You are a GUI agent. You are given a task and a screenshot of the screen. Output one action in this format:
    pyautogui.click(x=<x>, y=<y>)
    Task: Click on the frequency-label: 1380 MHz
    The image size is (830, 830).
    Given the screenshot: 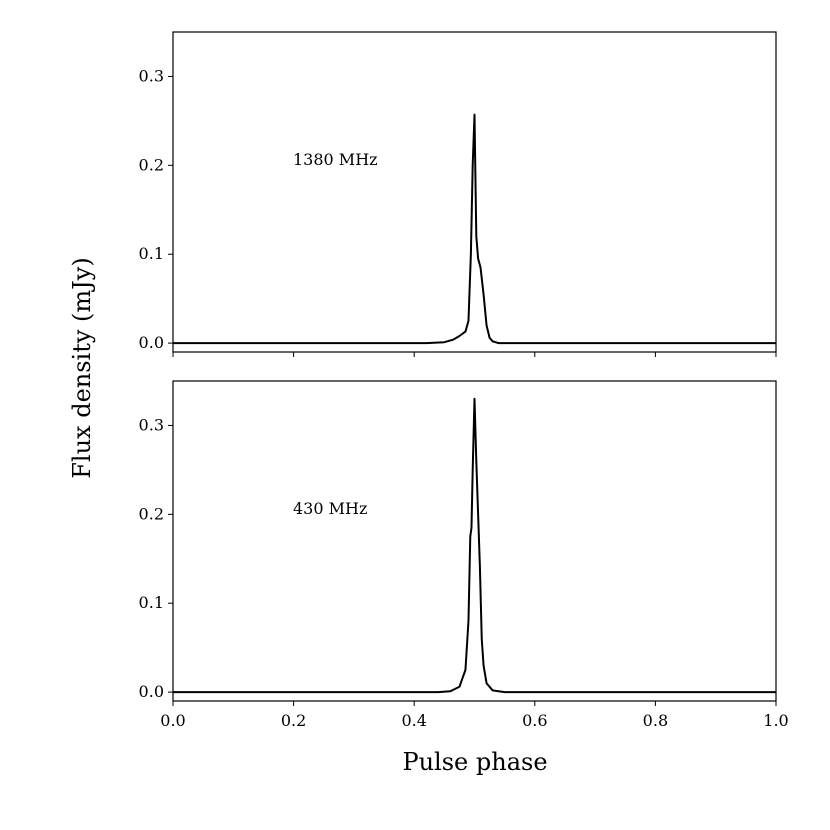 What is the action you would take?
    pyautogui.click(x=335, y=159)
    